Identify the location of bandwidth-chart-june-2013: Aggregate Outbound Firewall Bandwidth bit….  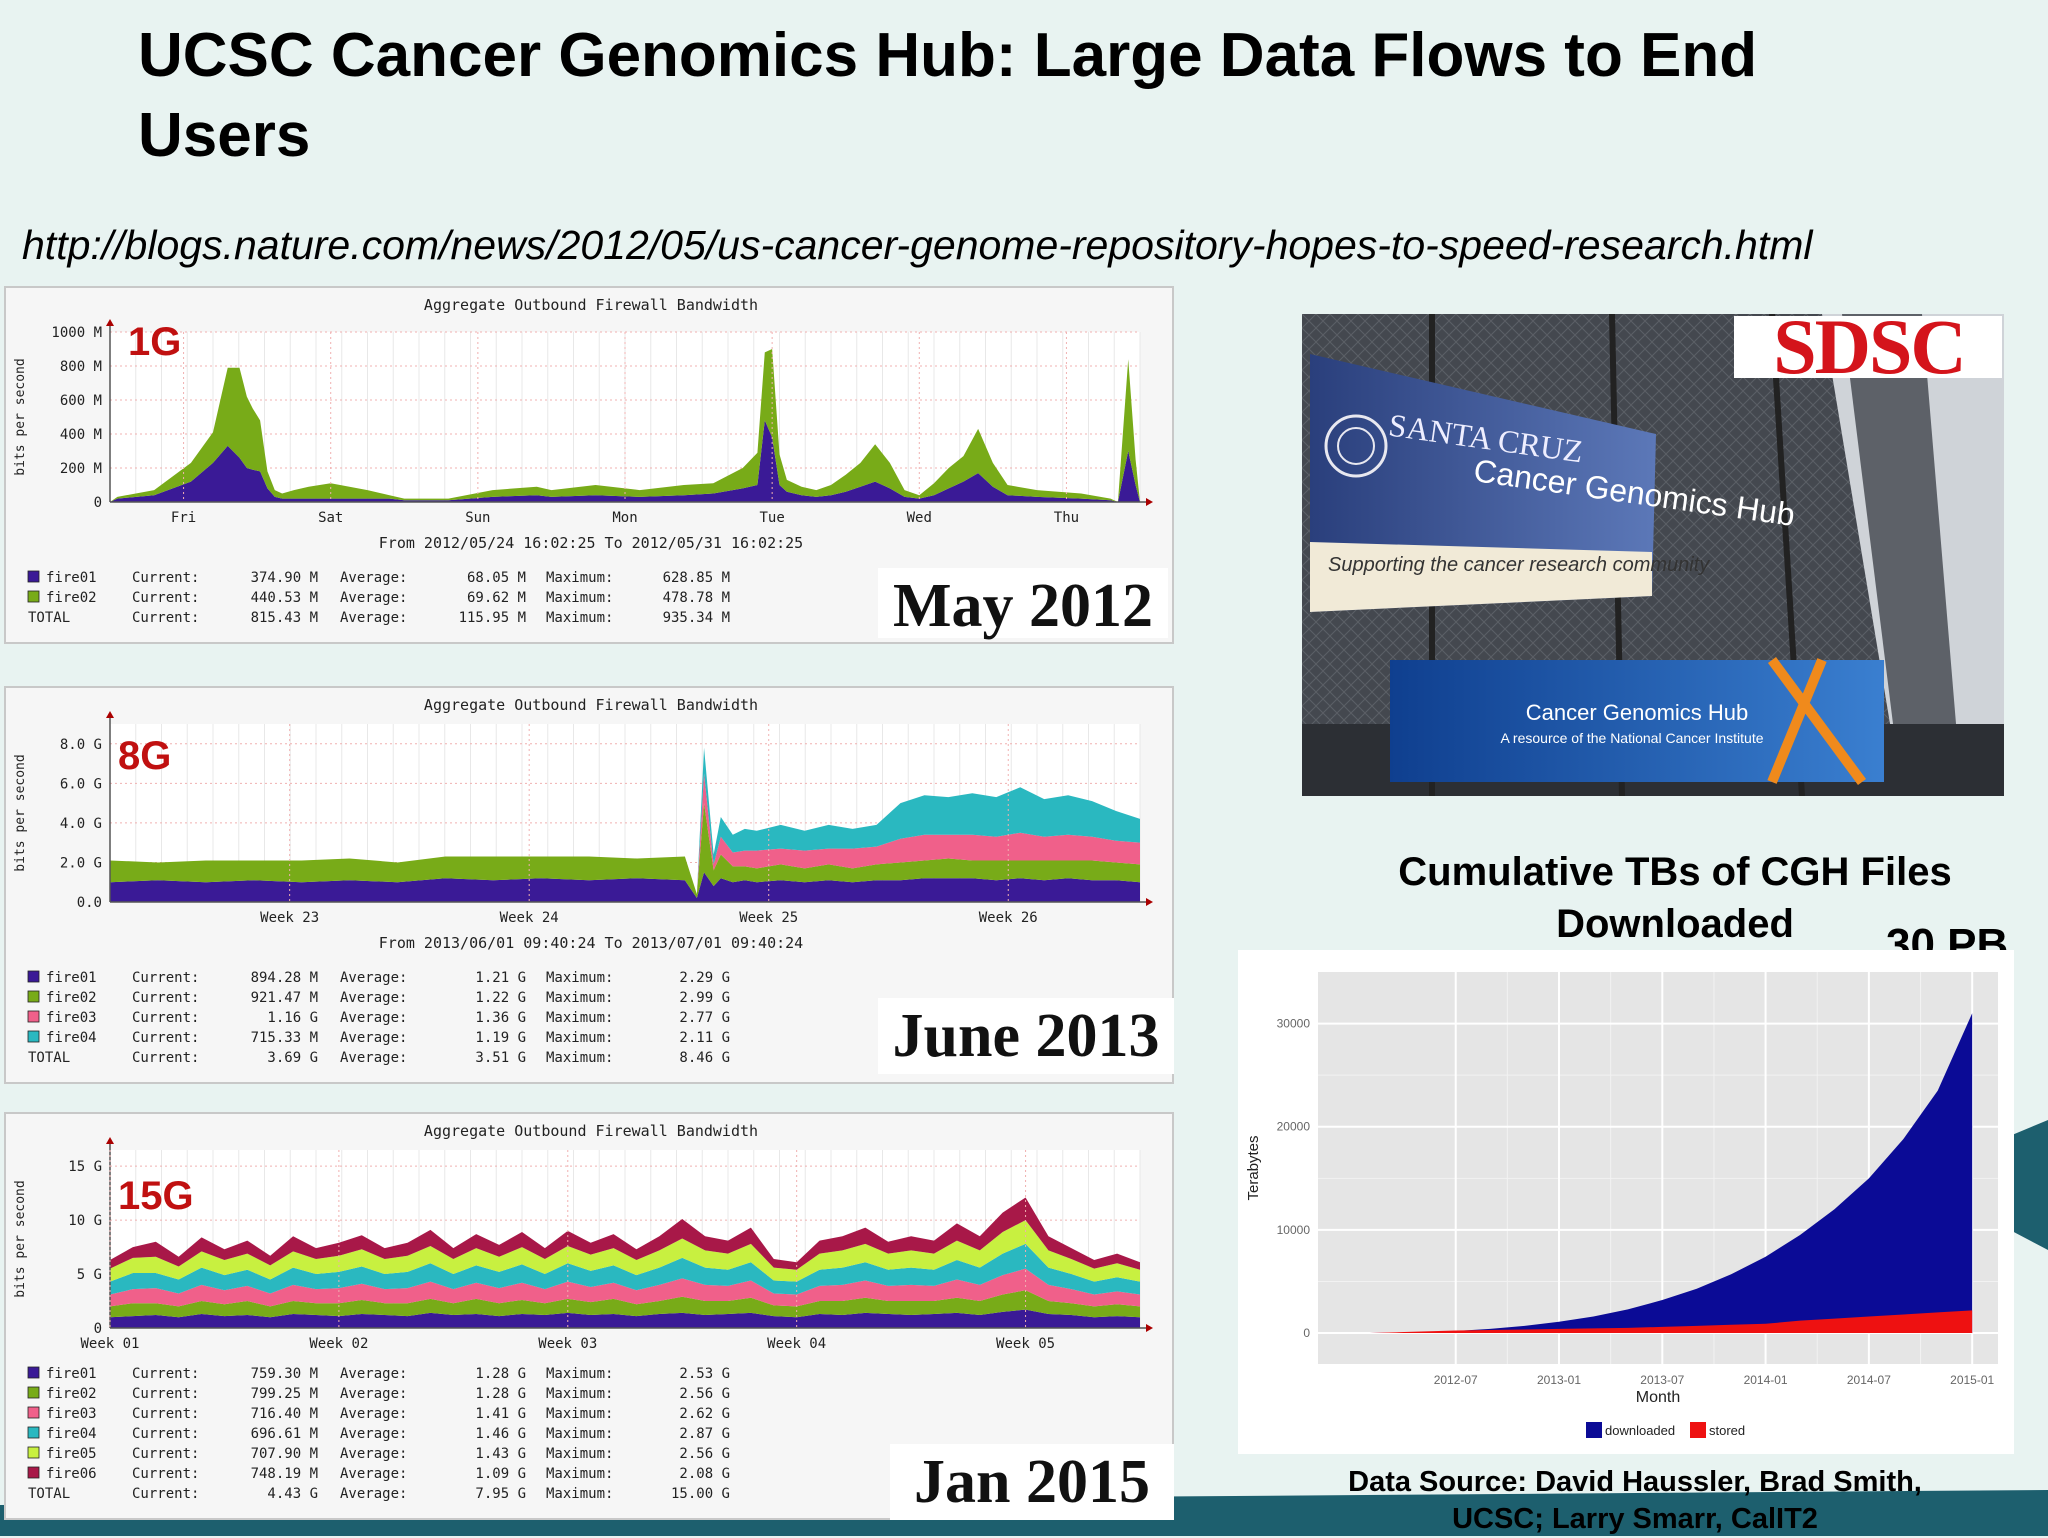
(583, 881).